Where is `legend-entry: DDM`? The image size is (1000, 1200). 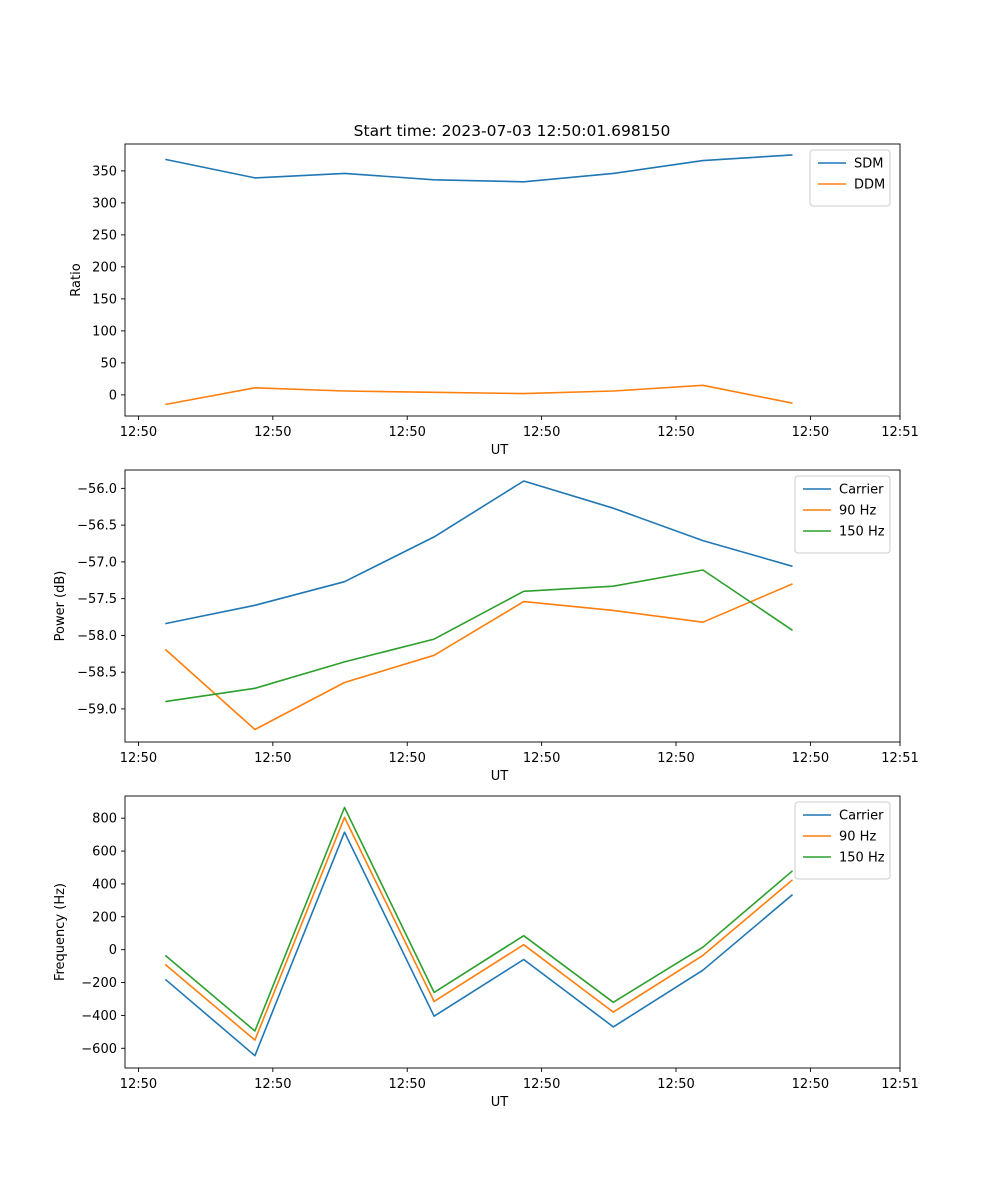 legend-entry: DDM is located at coordinates (869, 185).